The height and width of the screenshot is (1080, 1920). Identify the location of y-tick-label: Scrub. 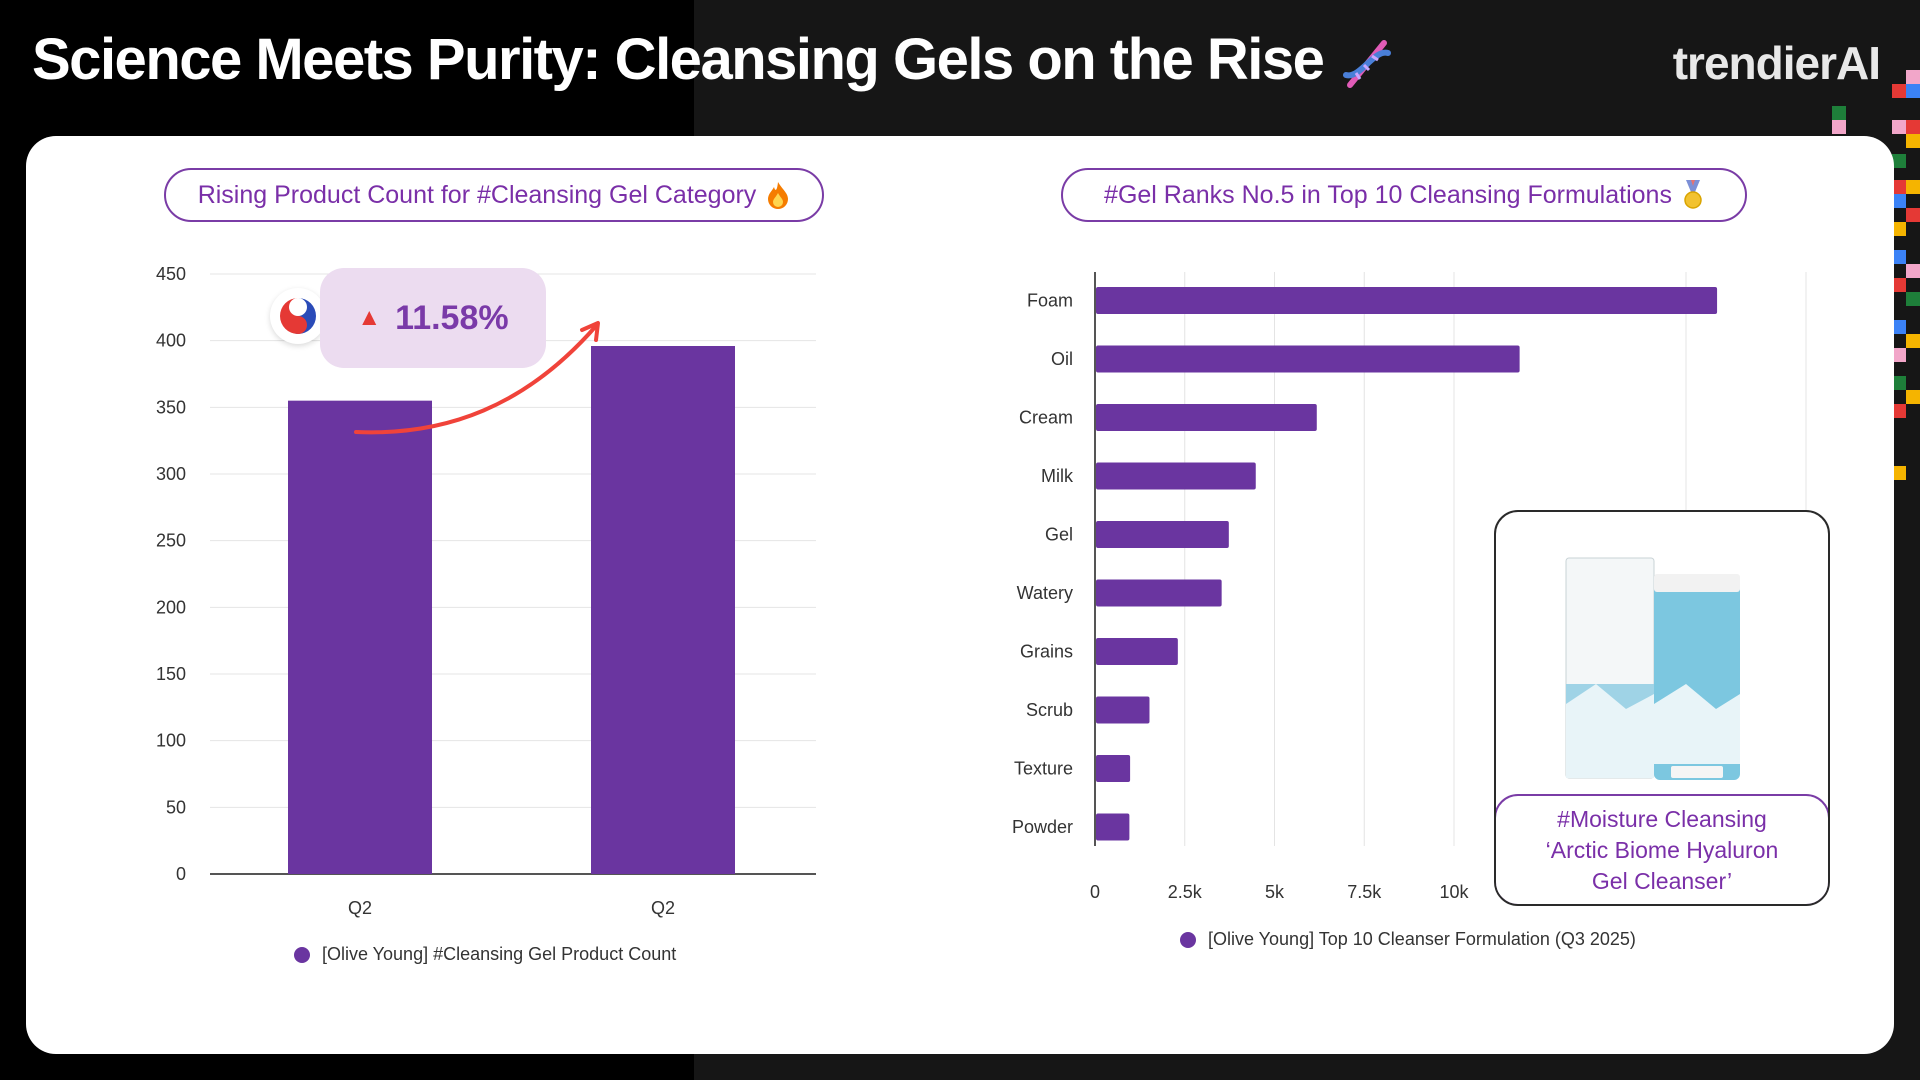
(1049, 710).